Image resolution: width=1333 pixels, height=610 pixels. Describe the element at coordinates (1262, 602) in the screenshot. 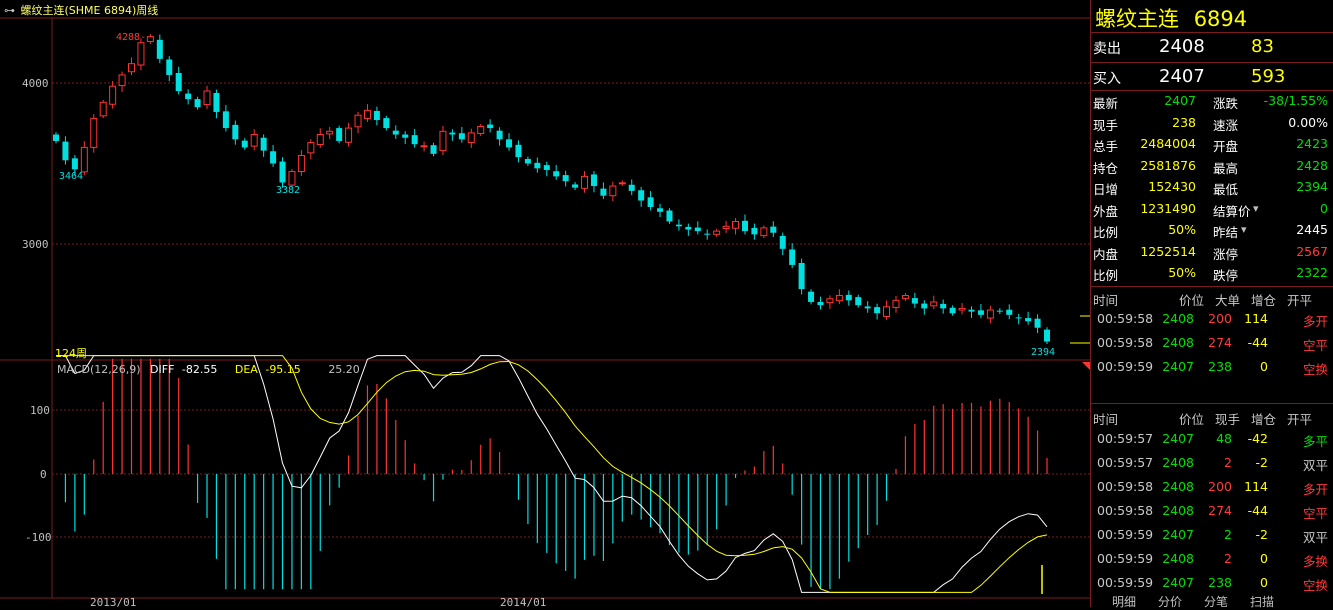

I see `tab-scan: 扫描` at that location.